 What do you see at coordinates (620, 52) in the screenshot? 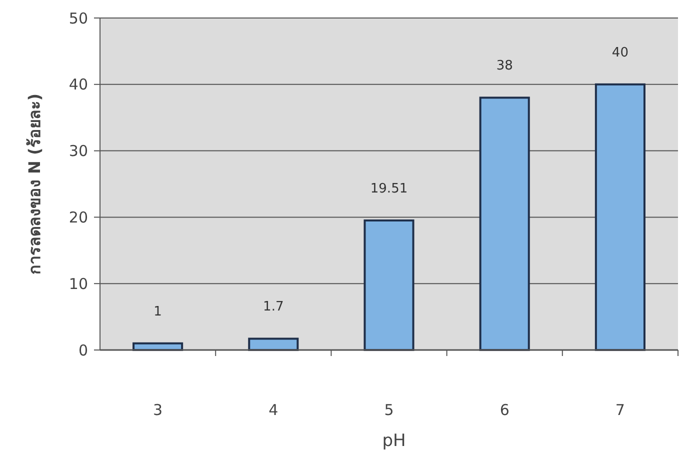
I see `data-label: 40` at bounding box center [620, 52].